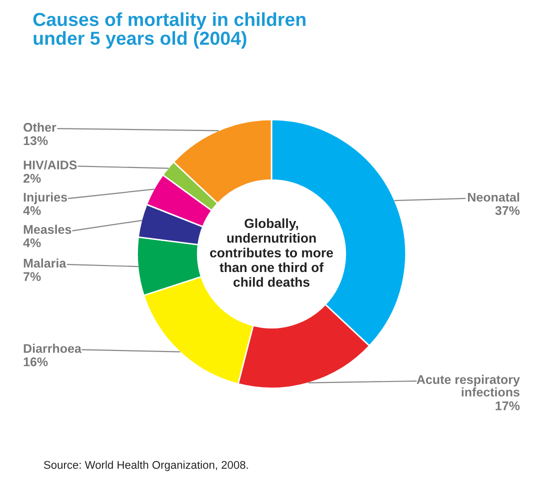 Image resolution: width=543 pixels, height=493 pixels. Describe the element at coordinates (45, 198) in the screenshot. I see `slice-label: Injuries` at that location.